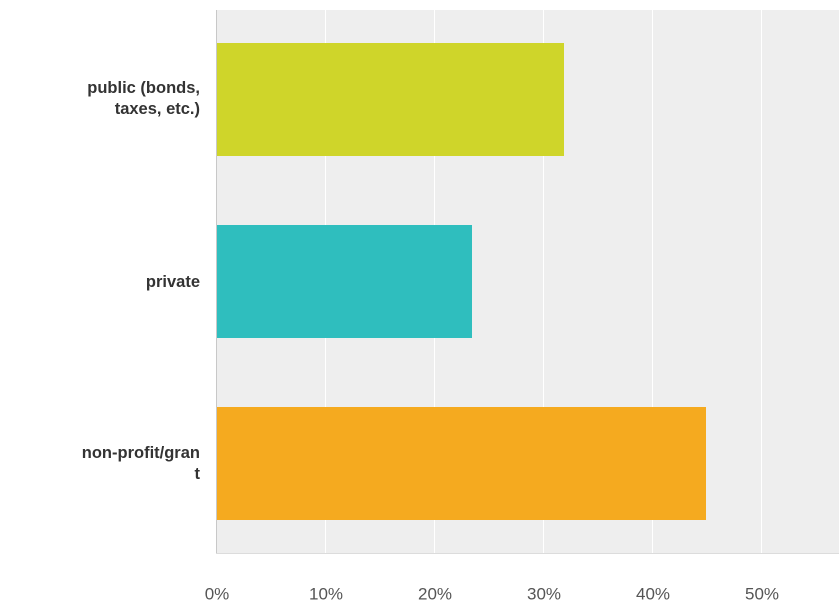 Image resolution: width=839 pixels, height=611 pixels. What do you see at coordinates (140, 463) in the screenshot?
I see `category-label: non-profit/gran t` at bounding box center [140, 463].